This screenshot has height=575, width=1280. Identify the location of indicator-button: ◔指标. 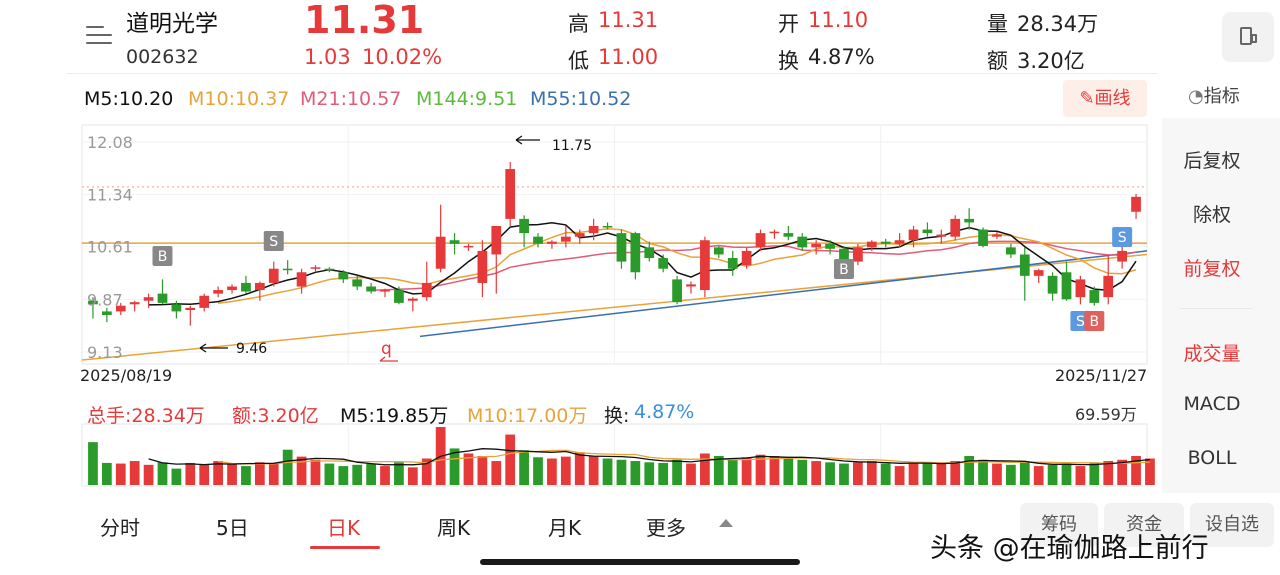
(1214, 95).